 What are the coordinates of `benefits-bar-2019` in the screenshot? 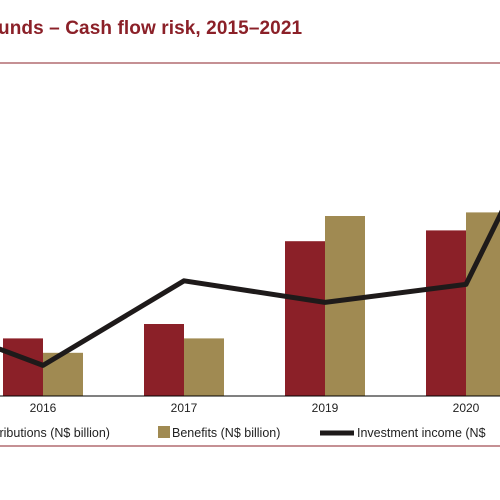 It's located at (345, 306).